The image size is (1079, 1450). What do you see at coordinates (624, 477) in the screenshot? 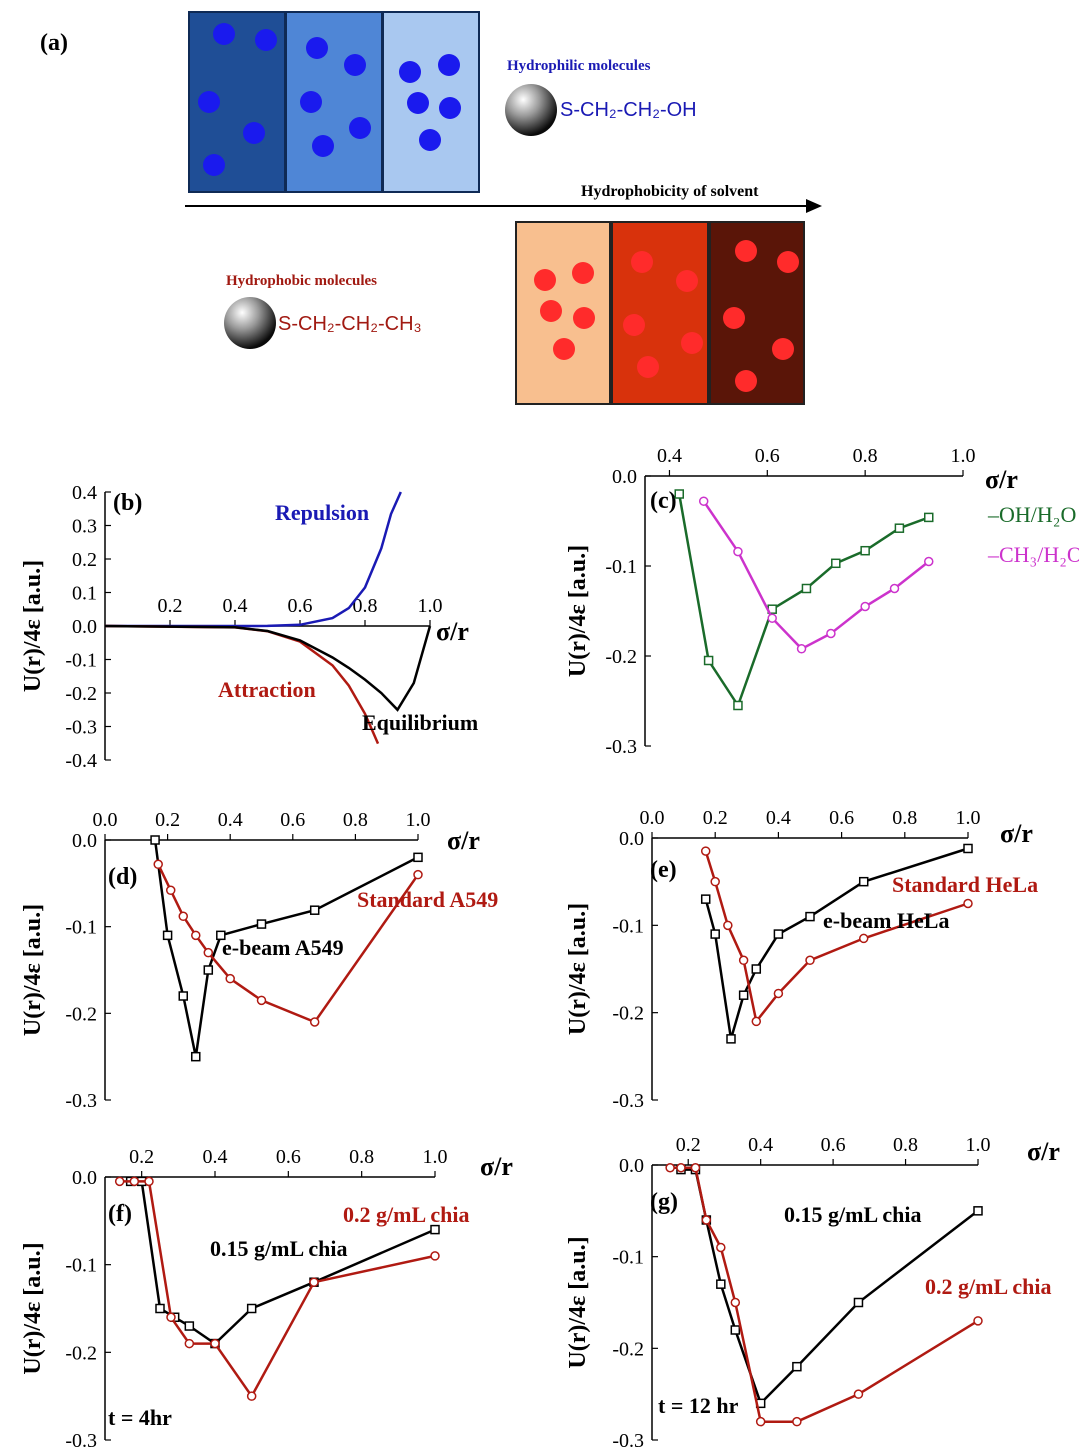
I see `y-tick-label: 0.0` at bounding box center [624, 477].